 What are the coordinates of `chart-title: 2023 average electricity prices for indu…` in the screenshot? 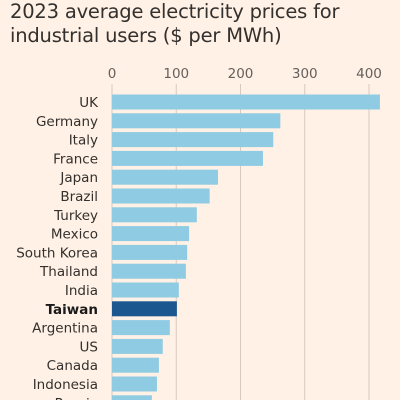 It's located at (175, 23).